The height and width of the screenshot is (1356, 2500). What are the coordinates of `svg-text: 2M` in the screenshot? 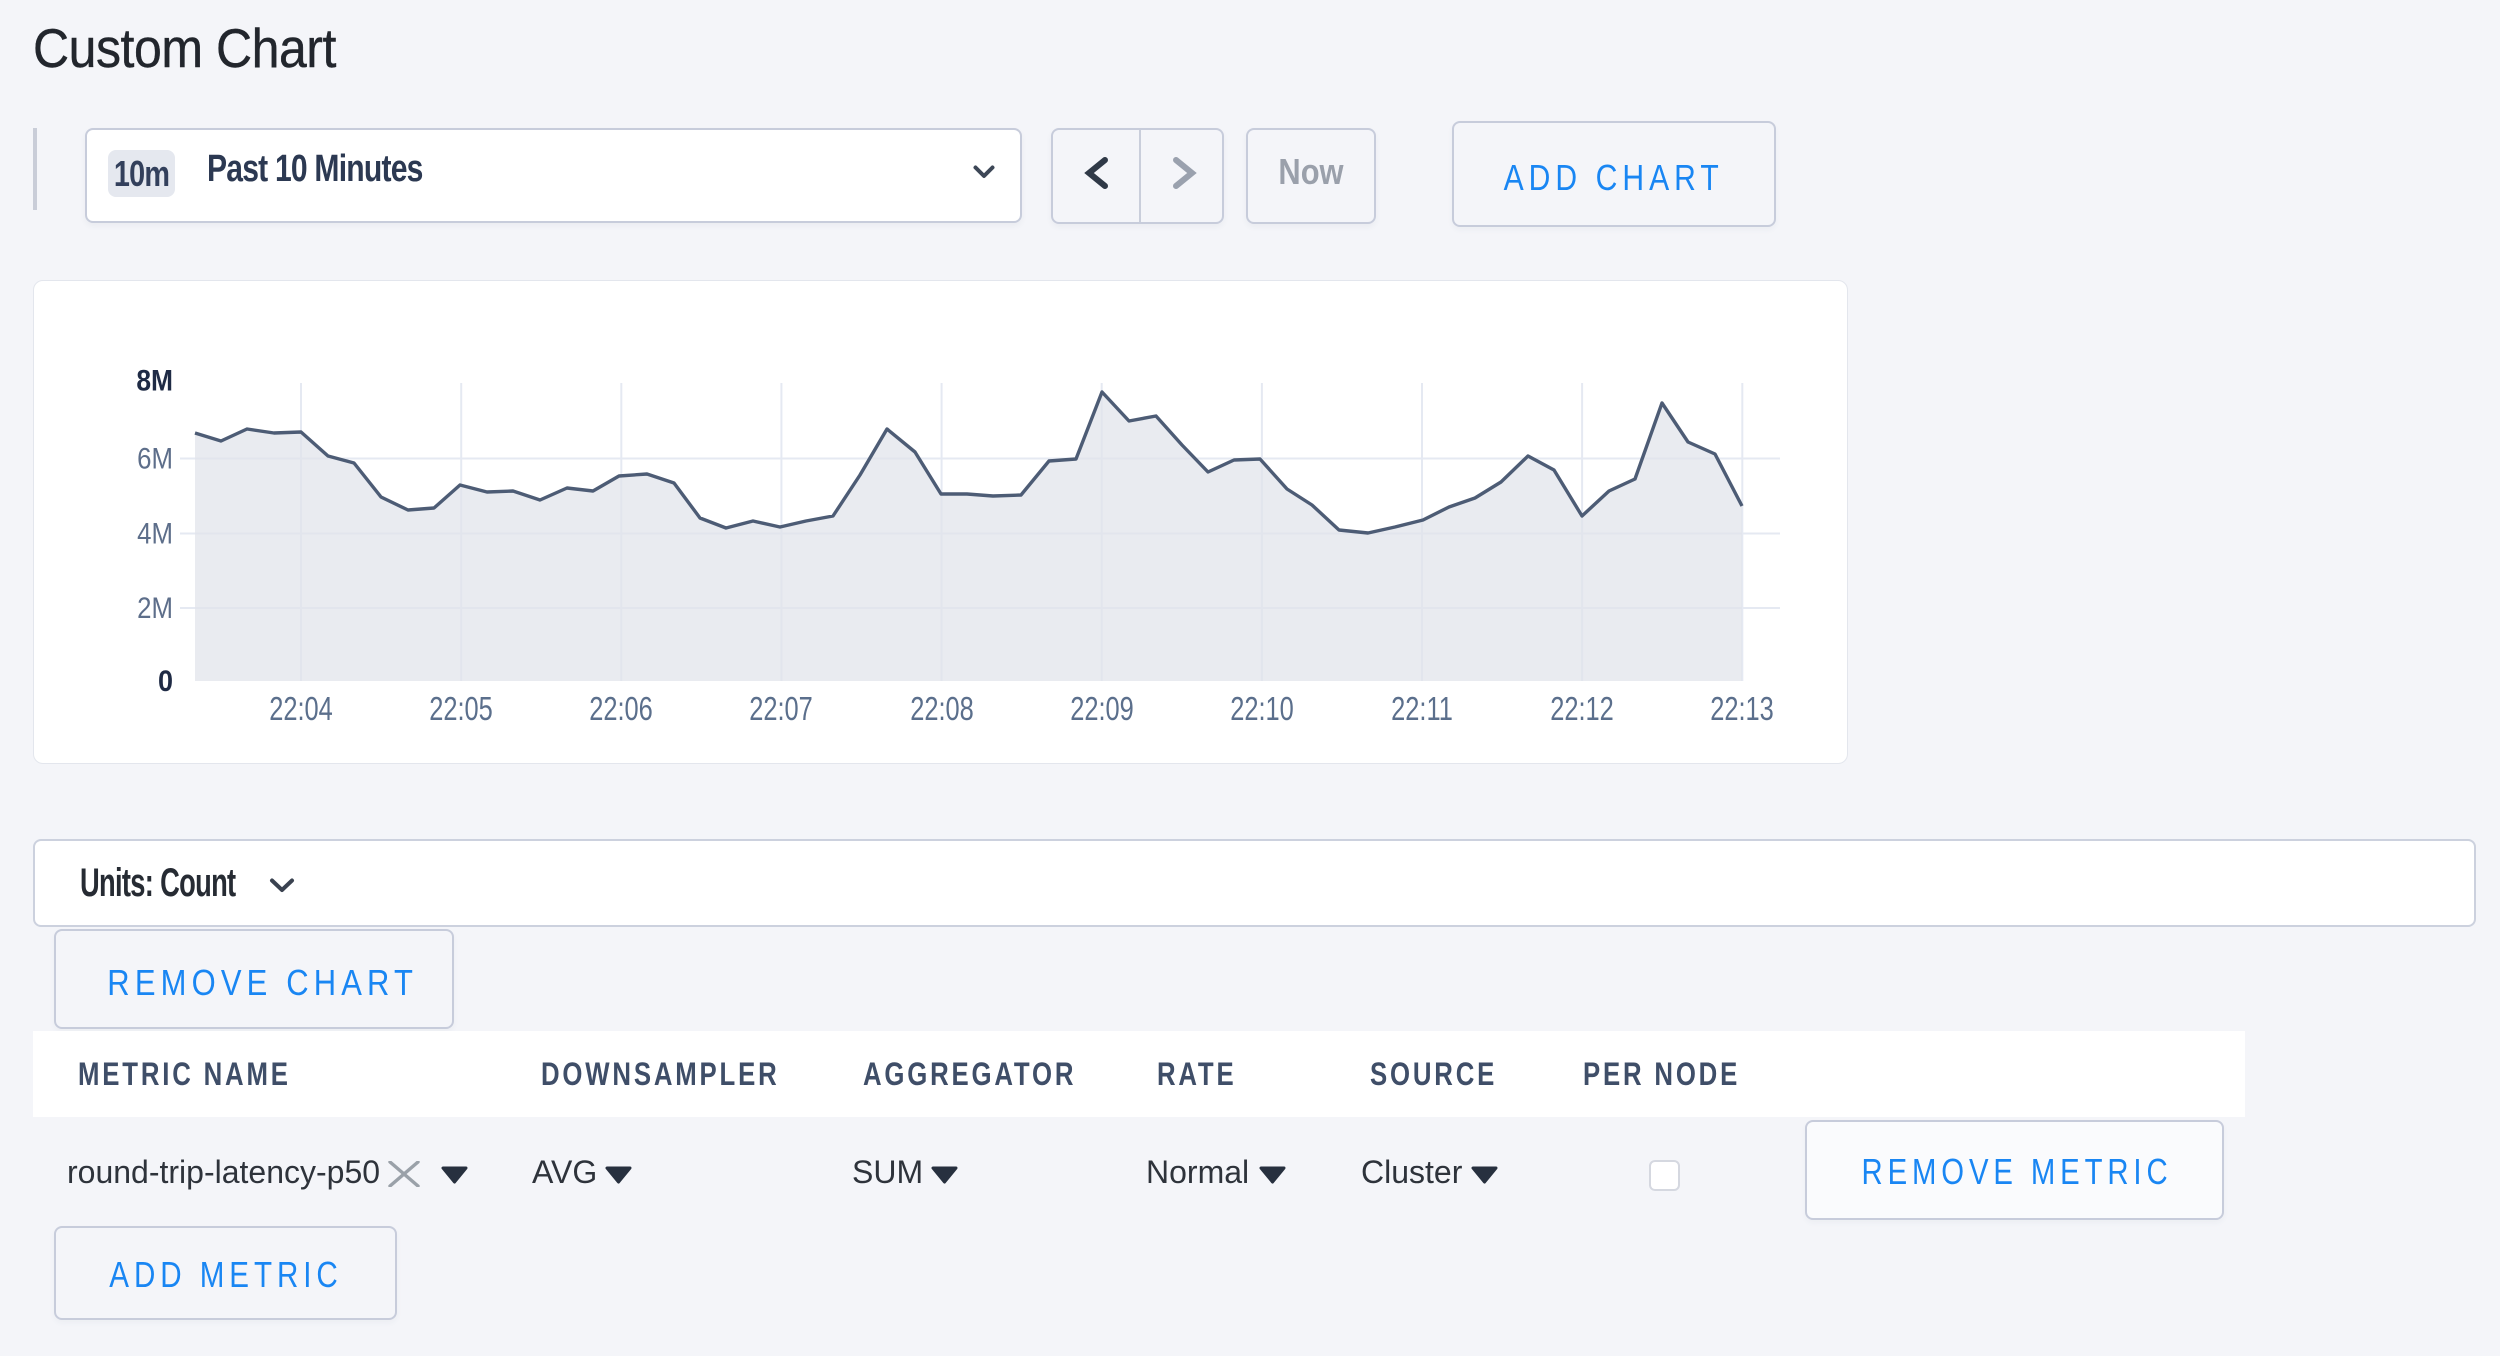 It's located at (155, 607).